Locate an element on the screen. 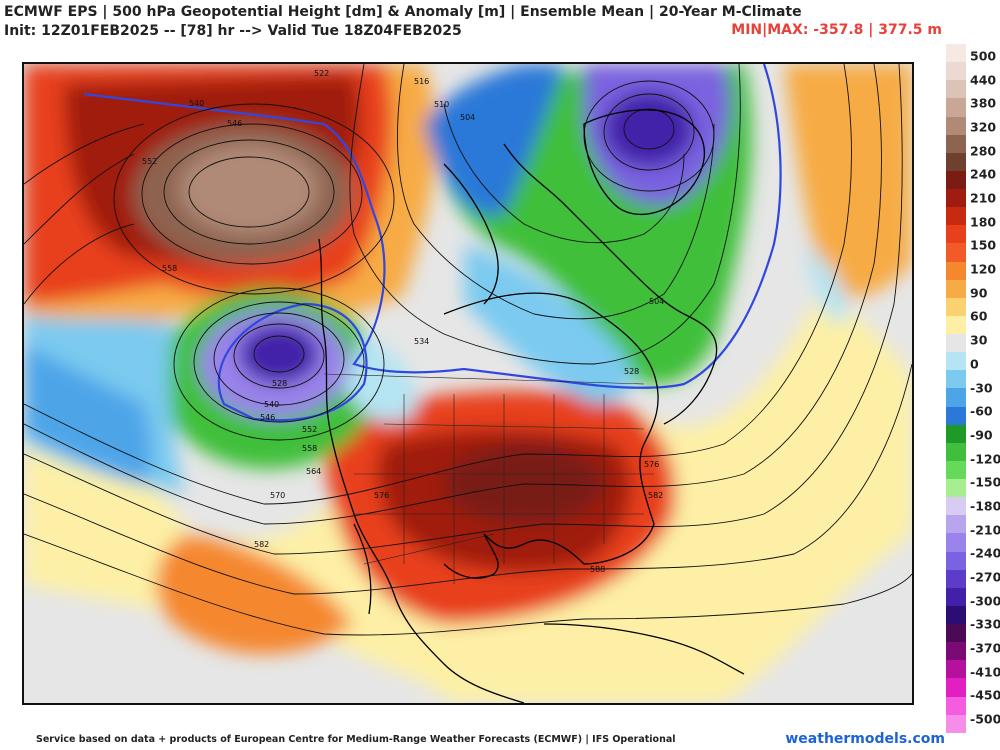 The height and width of the screenshot is (750, 1000). brand-link: weathermodels.com is located at coordinates (865, 739).